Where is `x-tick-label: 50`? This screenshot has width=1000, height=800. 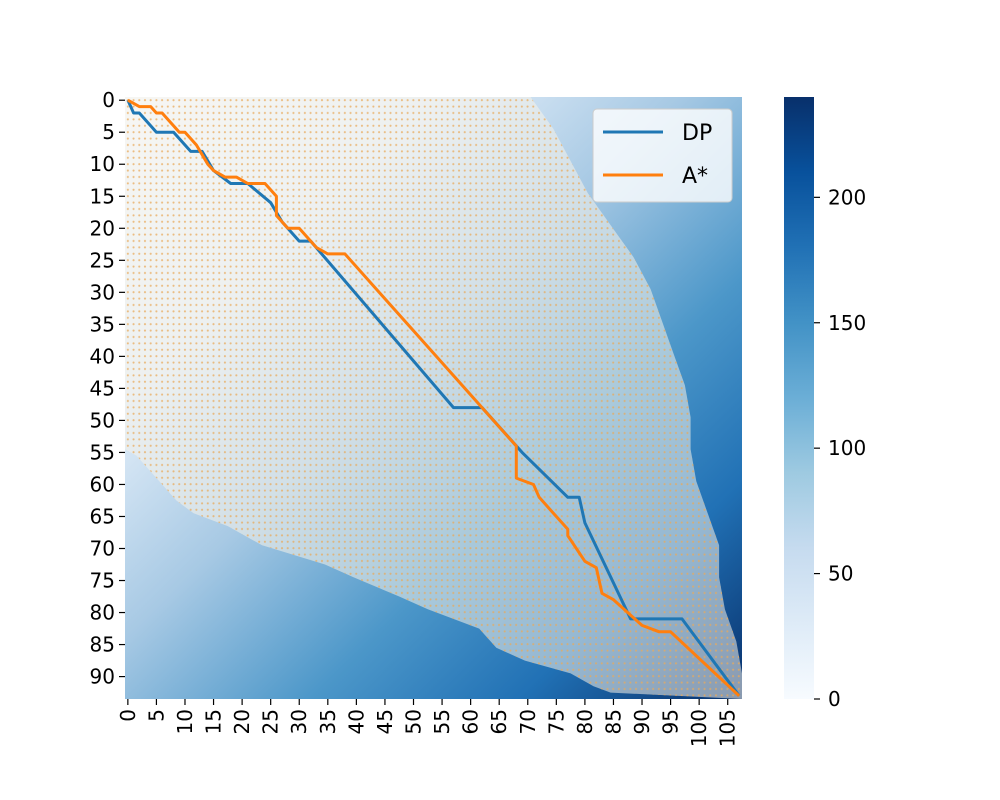 x-tick-label: 50 is located at coordinates (414, 721).